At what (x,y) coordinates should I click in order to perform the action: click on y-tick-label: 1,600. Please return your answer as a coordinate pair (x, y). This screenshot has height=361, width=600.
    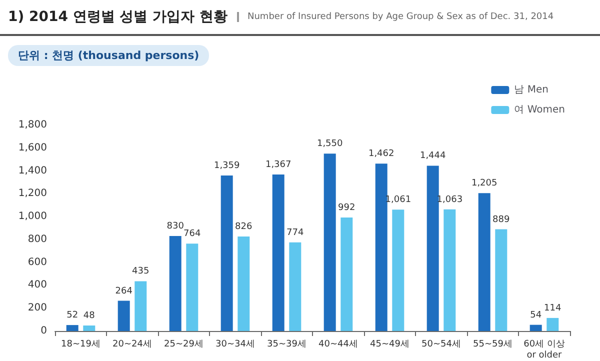
    Looking at the image, I should click on (32, 148).